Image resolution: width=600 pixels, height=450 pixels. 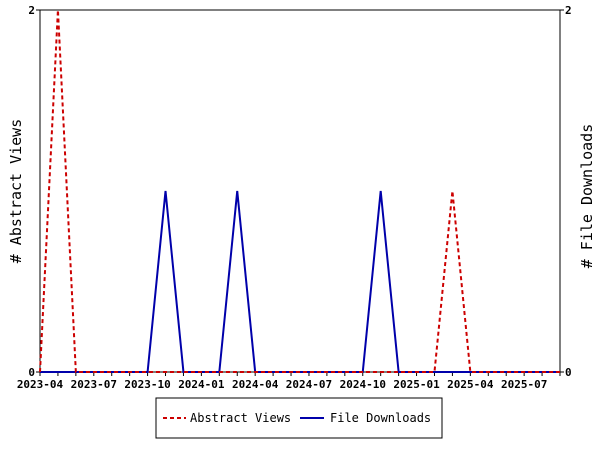 What do you see at coordinates (94, 384) in the screenshot?
I see `x-tick-label: 2023-07` at bounding box center [94, 384].